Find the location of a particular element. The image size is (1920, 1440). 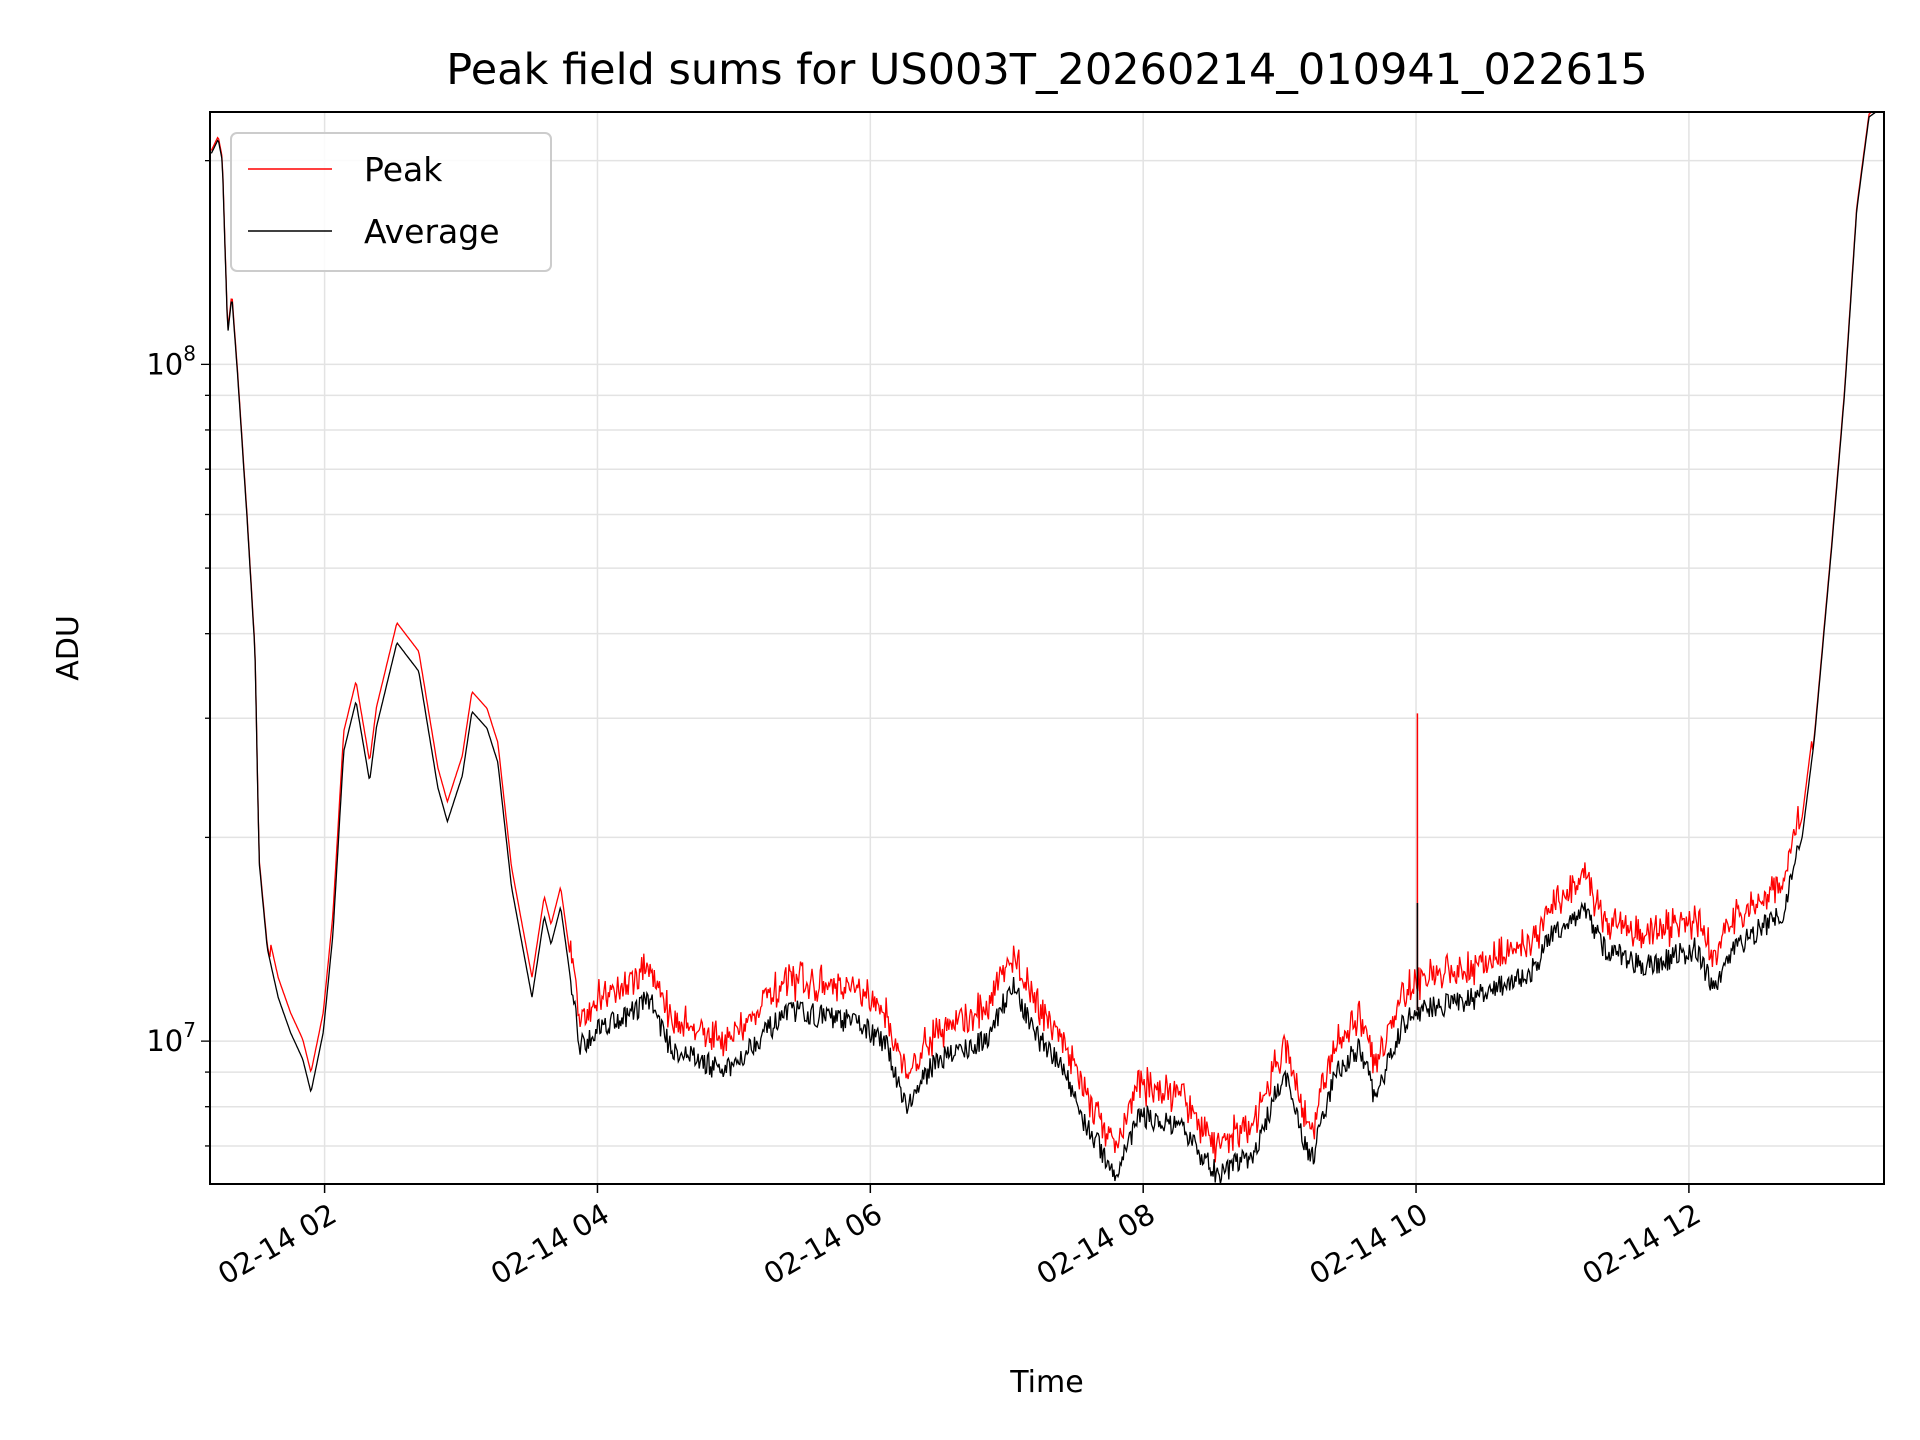

x-tick-label: 02-14 06 is located at coordinates (823, 1244).